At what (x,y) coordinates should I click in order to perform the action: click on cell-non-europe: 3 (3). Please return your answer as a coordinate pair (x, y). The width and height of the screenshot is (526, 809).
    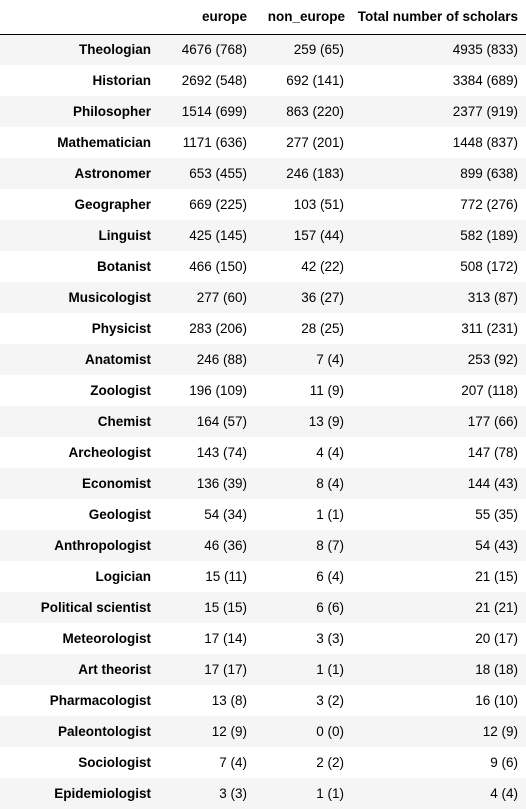
    Looking at the image, I should click on (330, 638).